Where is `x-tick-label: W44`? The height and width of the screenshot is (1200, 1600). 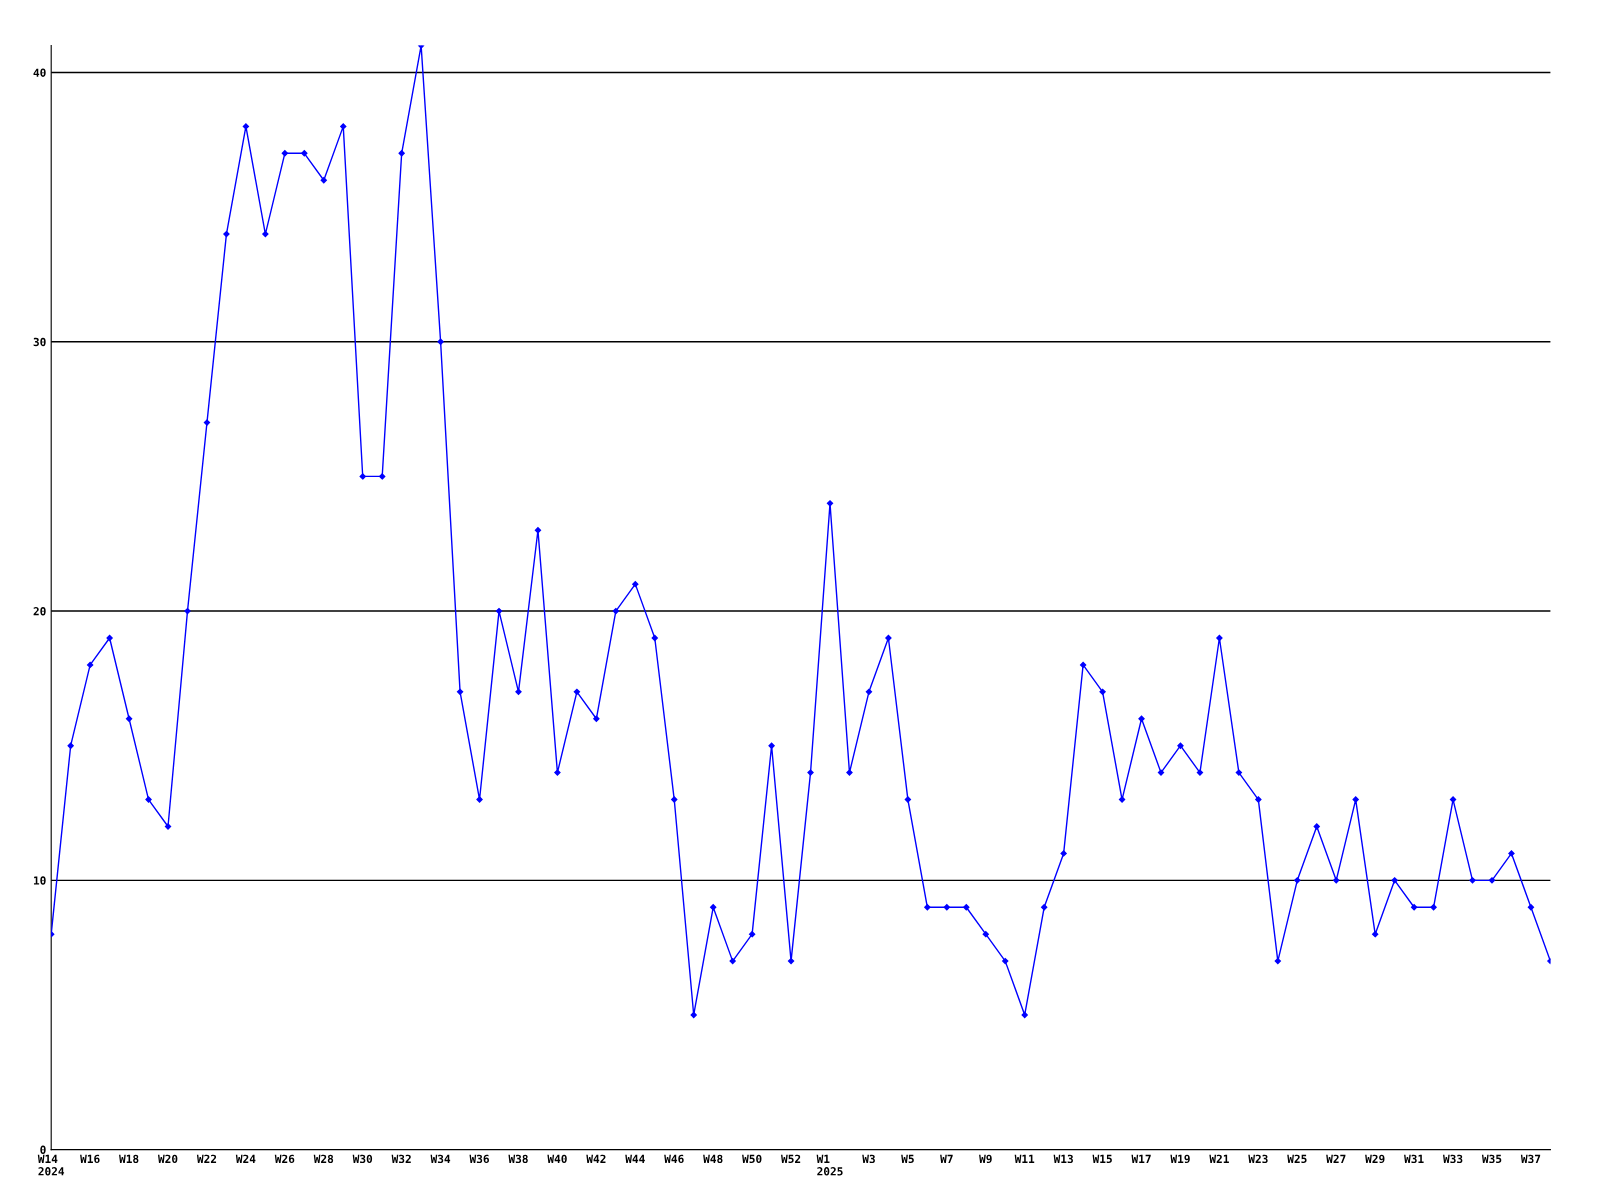
x-tick-label: W44 is located at coordinates (635, 1158).